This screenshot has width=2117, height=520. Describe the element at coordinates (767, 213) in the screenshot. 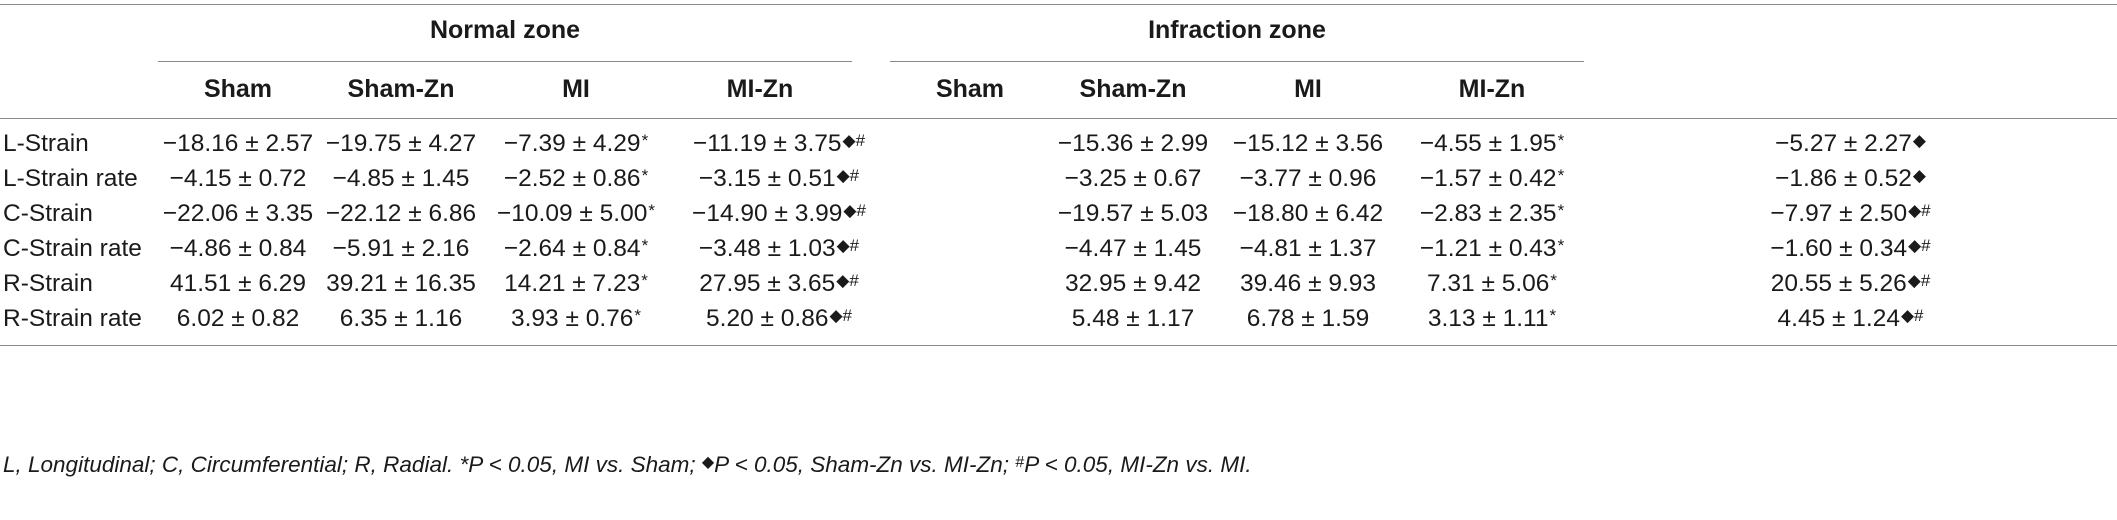

I see `cell-value: −14.90 ± 3.99` at that location.